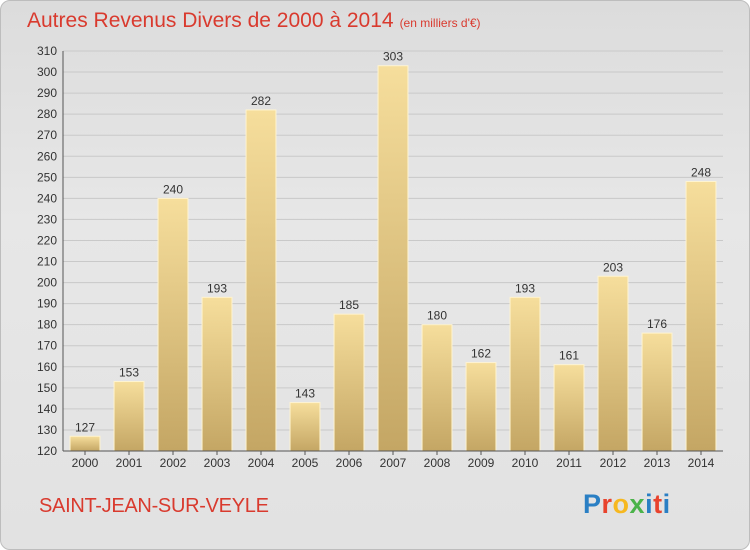 This screenshot has height=550, width=750. I want to click on bar-value-label: 153, so click(129, 373).